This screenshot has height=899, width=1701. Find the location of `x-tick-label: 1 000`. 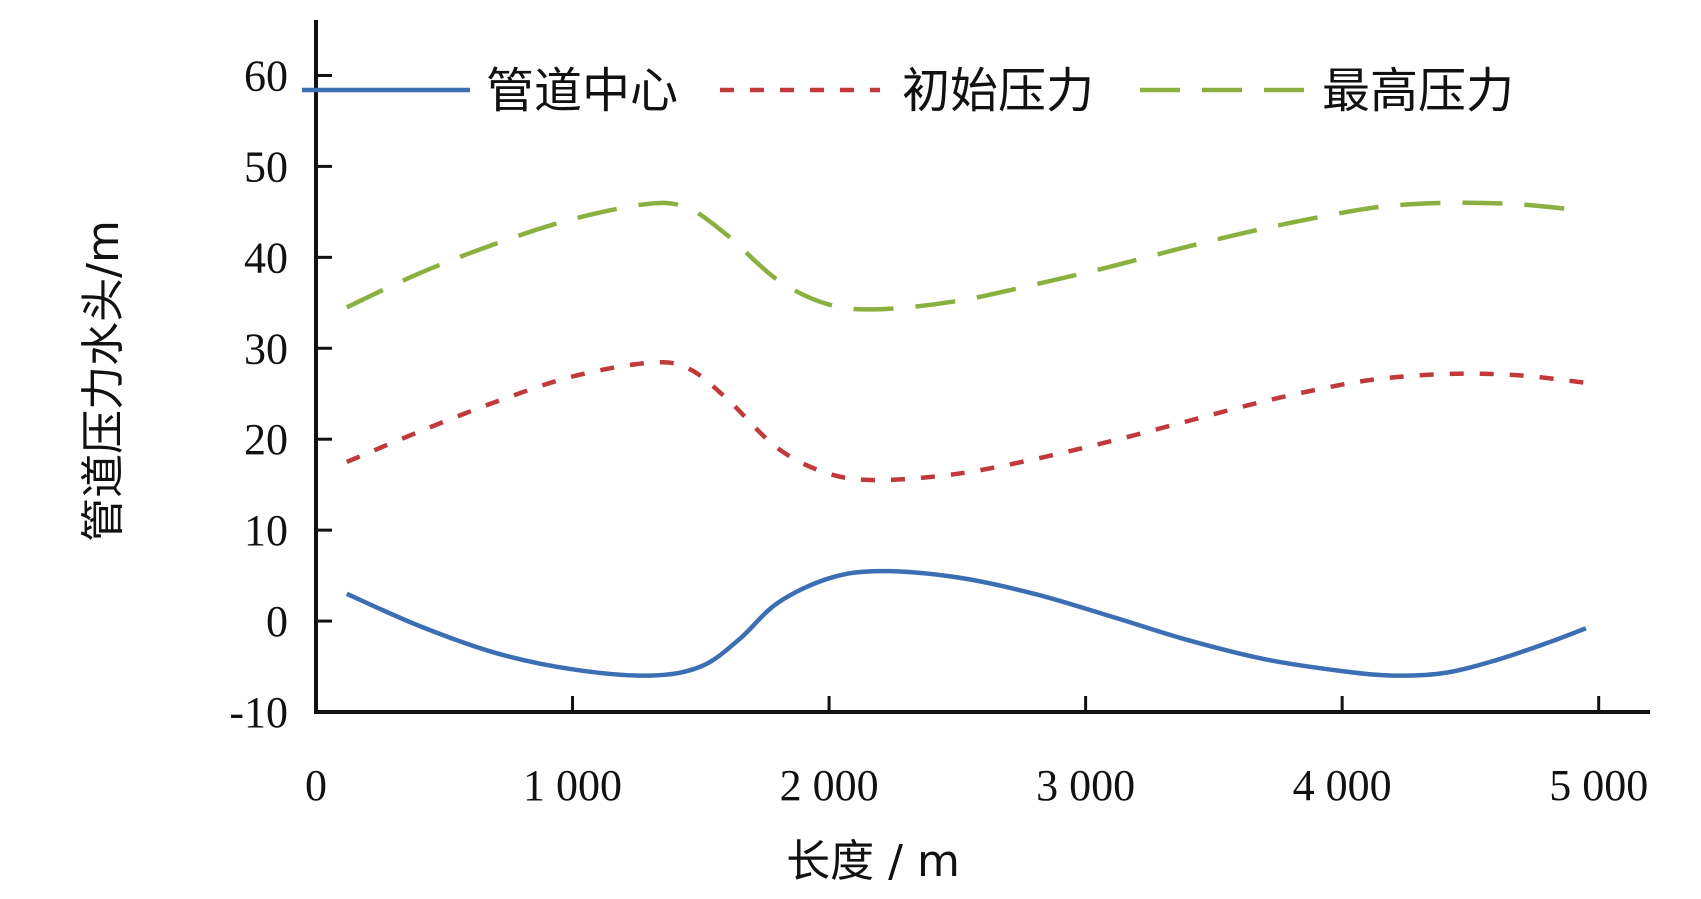

x-tick-label: 1 000 is located at coordinates (572, 785).